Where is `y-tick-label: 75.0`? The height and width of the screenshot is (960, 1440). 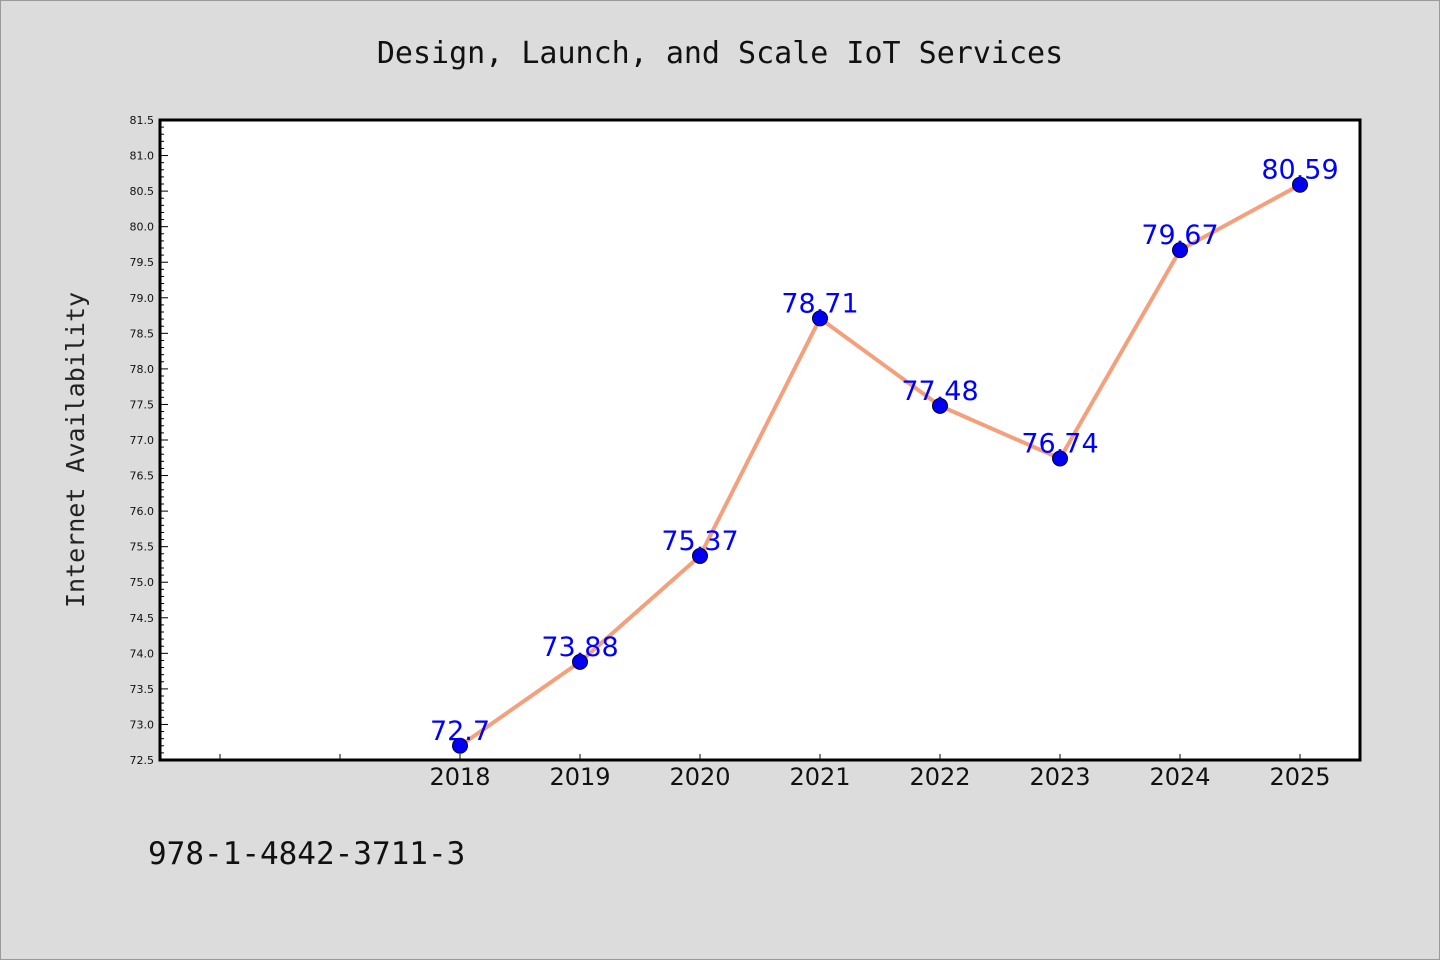 y-tick-label: 75.0 is located at coordinates (142, 582).